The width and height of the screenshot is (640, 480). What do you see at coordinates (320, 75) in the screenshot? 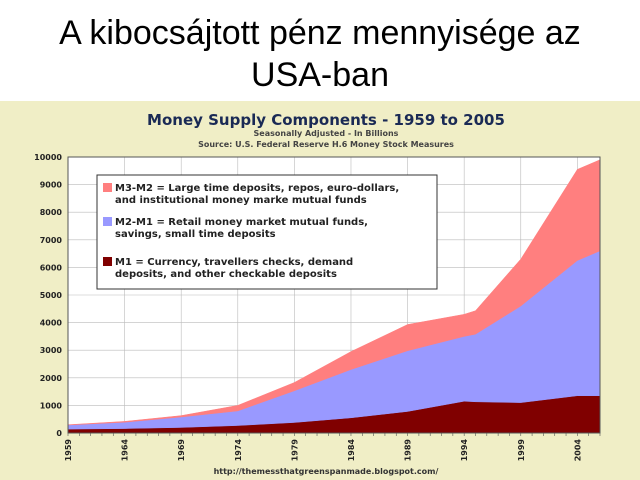
I see `slide-title-line-2: USA-ban` at bounding box center [320, 75].